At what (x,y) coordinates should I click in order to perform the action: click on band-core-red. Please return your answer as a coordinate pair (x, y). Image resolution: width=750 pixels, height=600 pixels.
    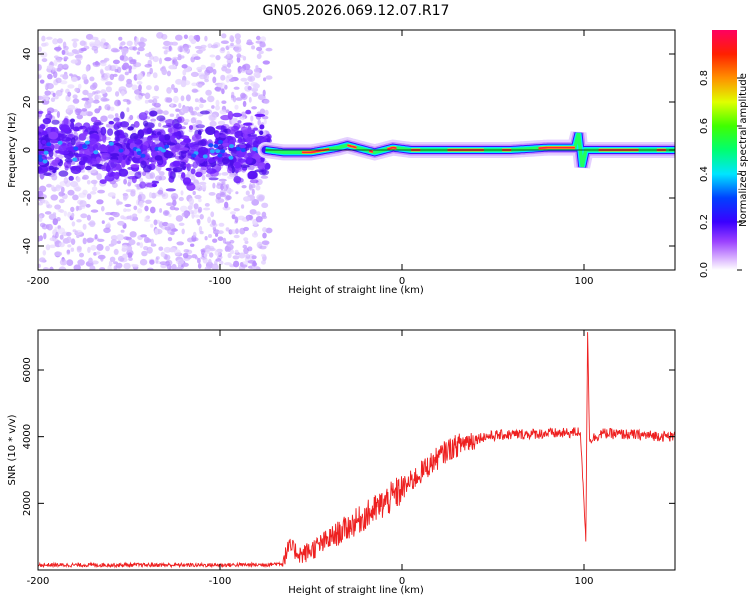
    Looking at the image, I should click on (371, 151).